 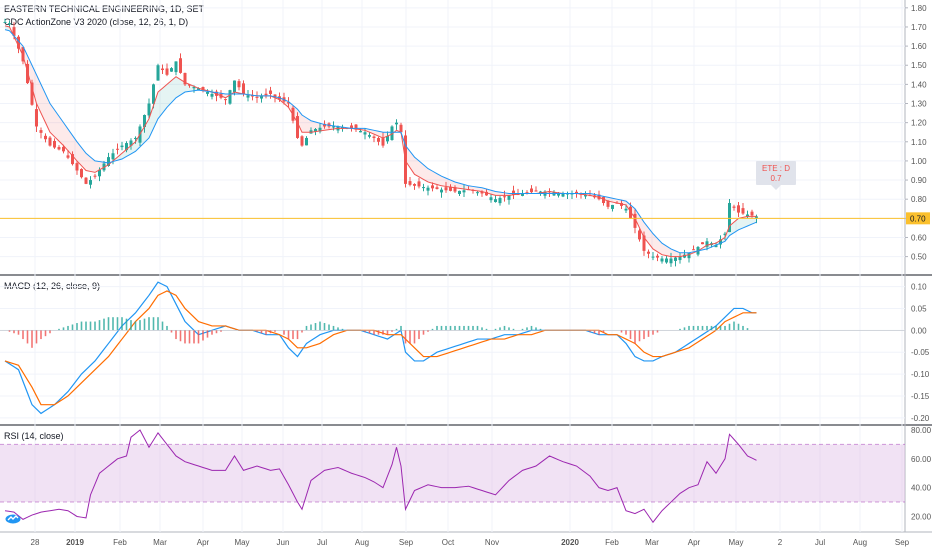 I want to click on rsi-title: RSI (14, close), so click(x=34, y=436).